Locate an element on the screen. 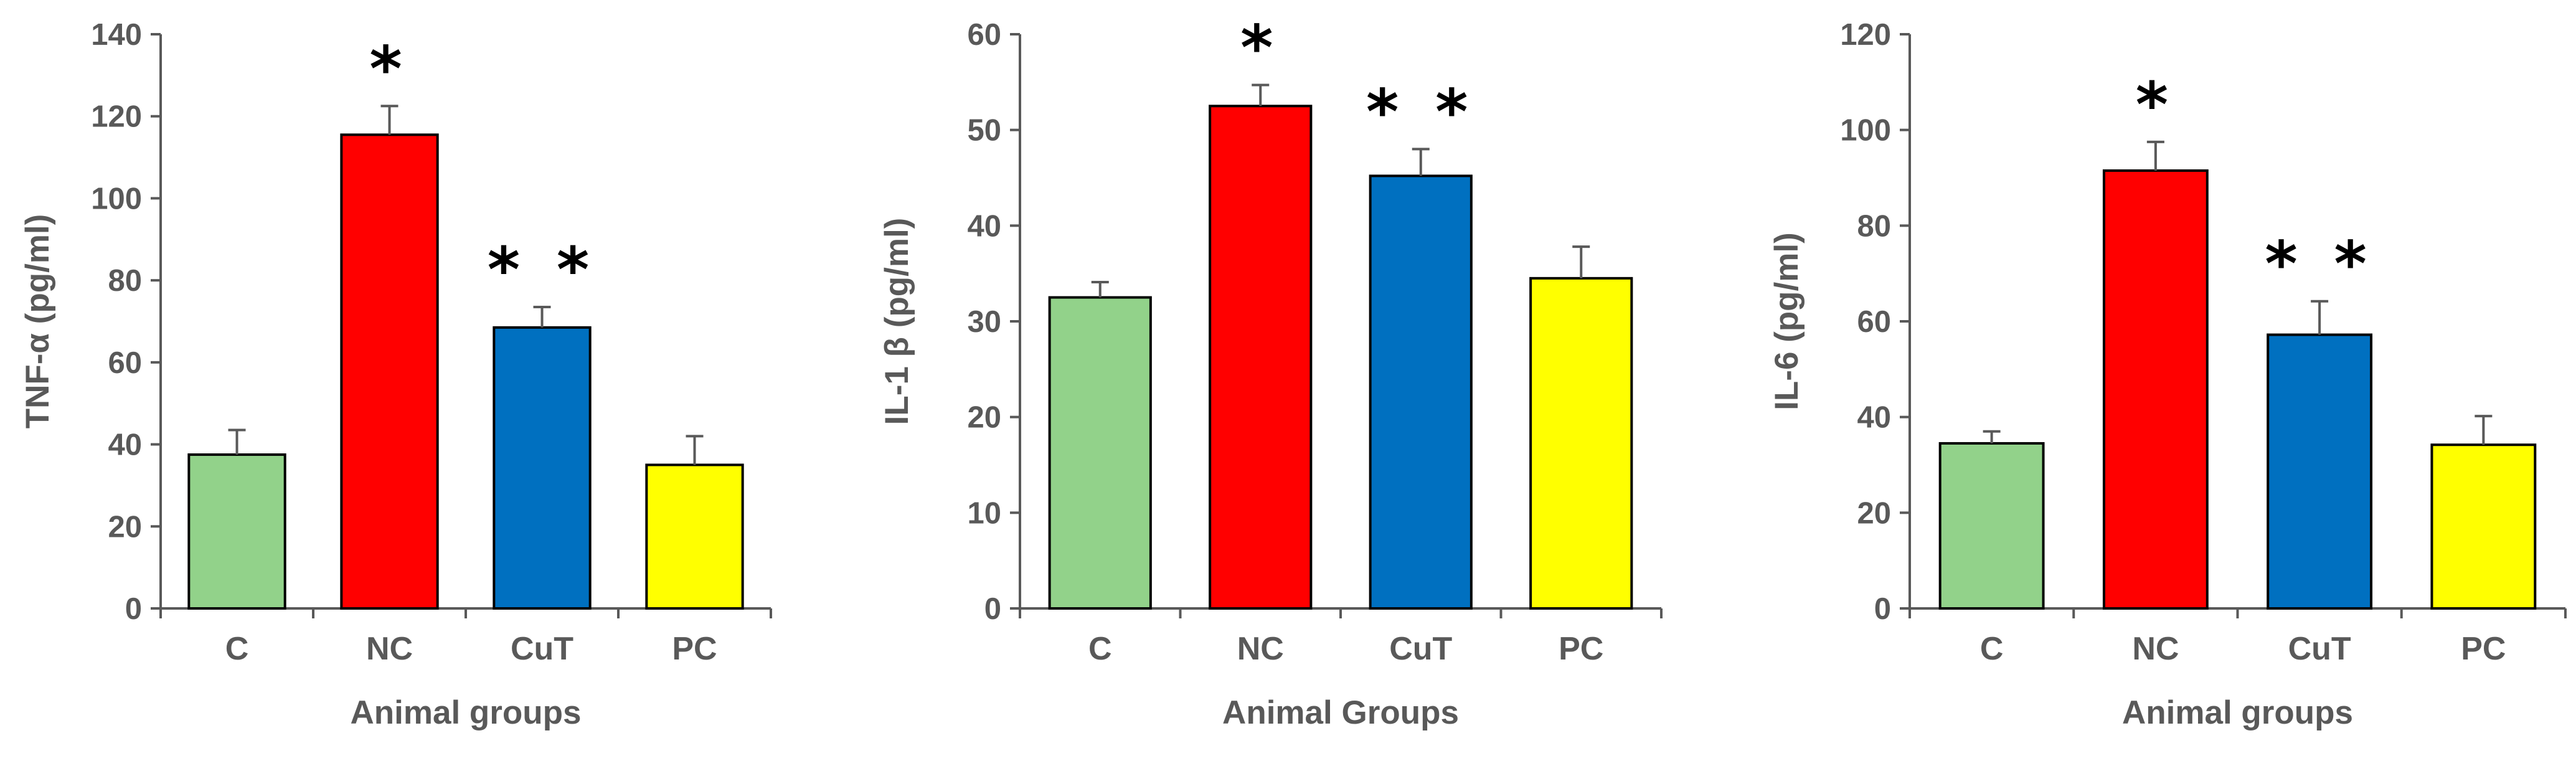  x-axis-title: Animal Groups is located at coordinates (1340, 712).